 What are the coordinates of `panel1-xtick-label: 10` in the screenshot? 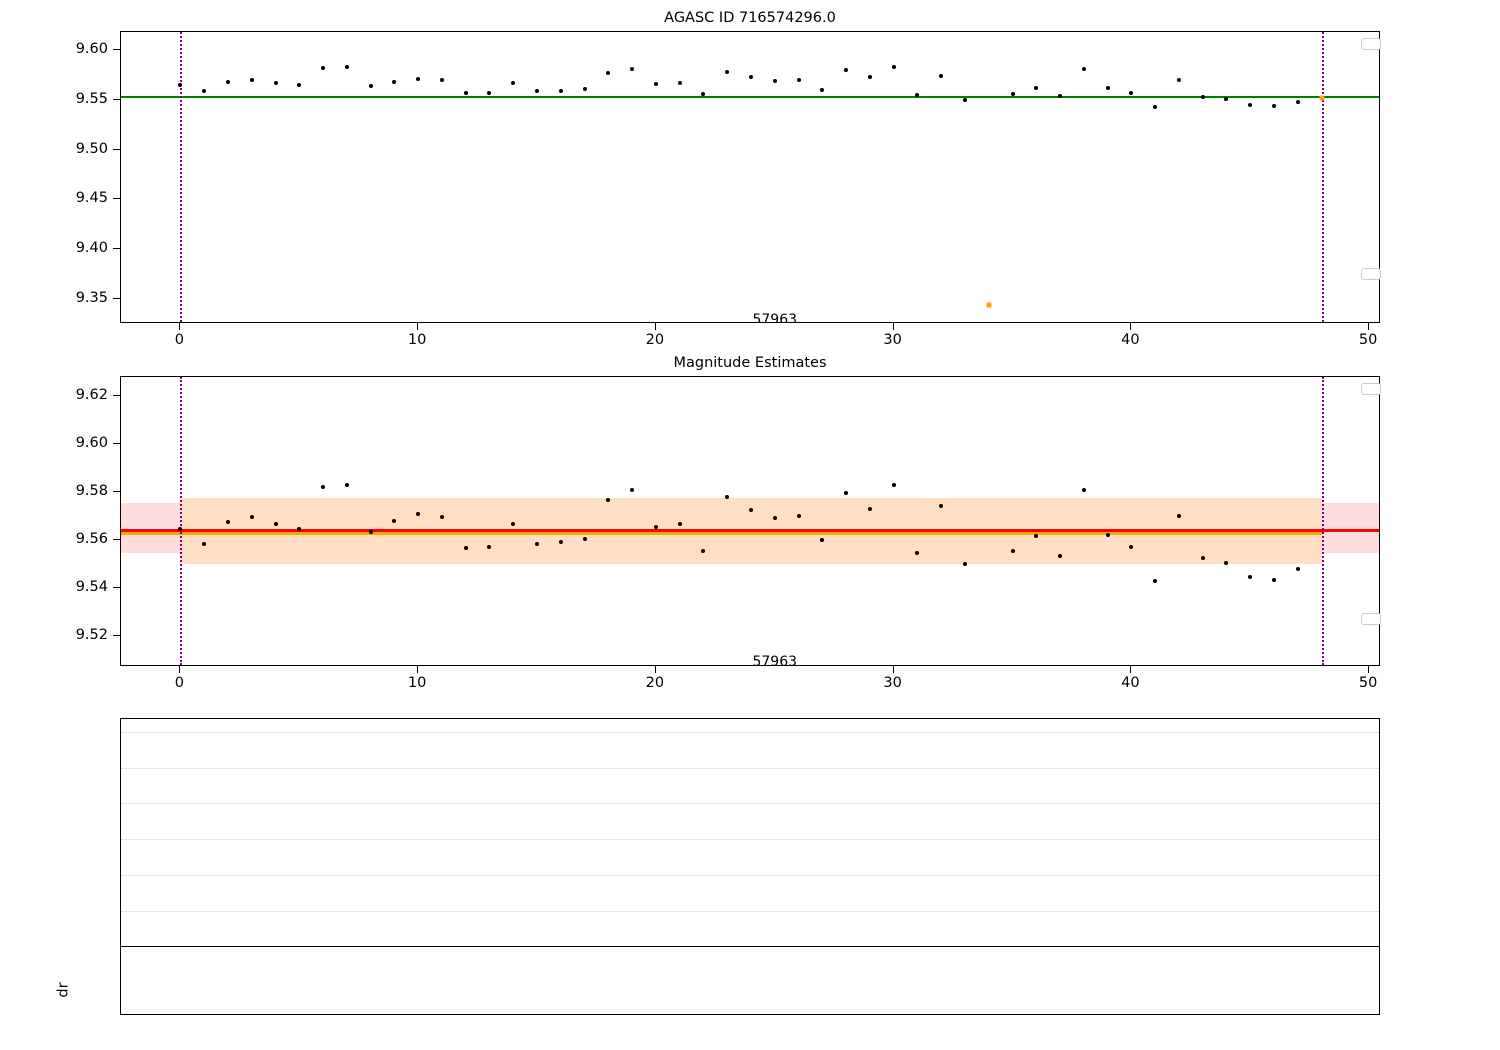 It's located at (417, 340).